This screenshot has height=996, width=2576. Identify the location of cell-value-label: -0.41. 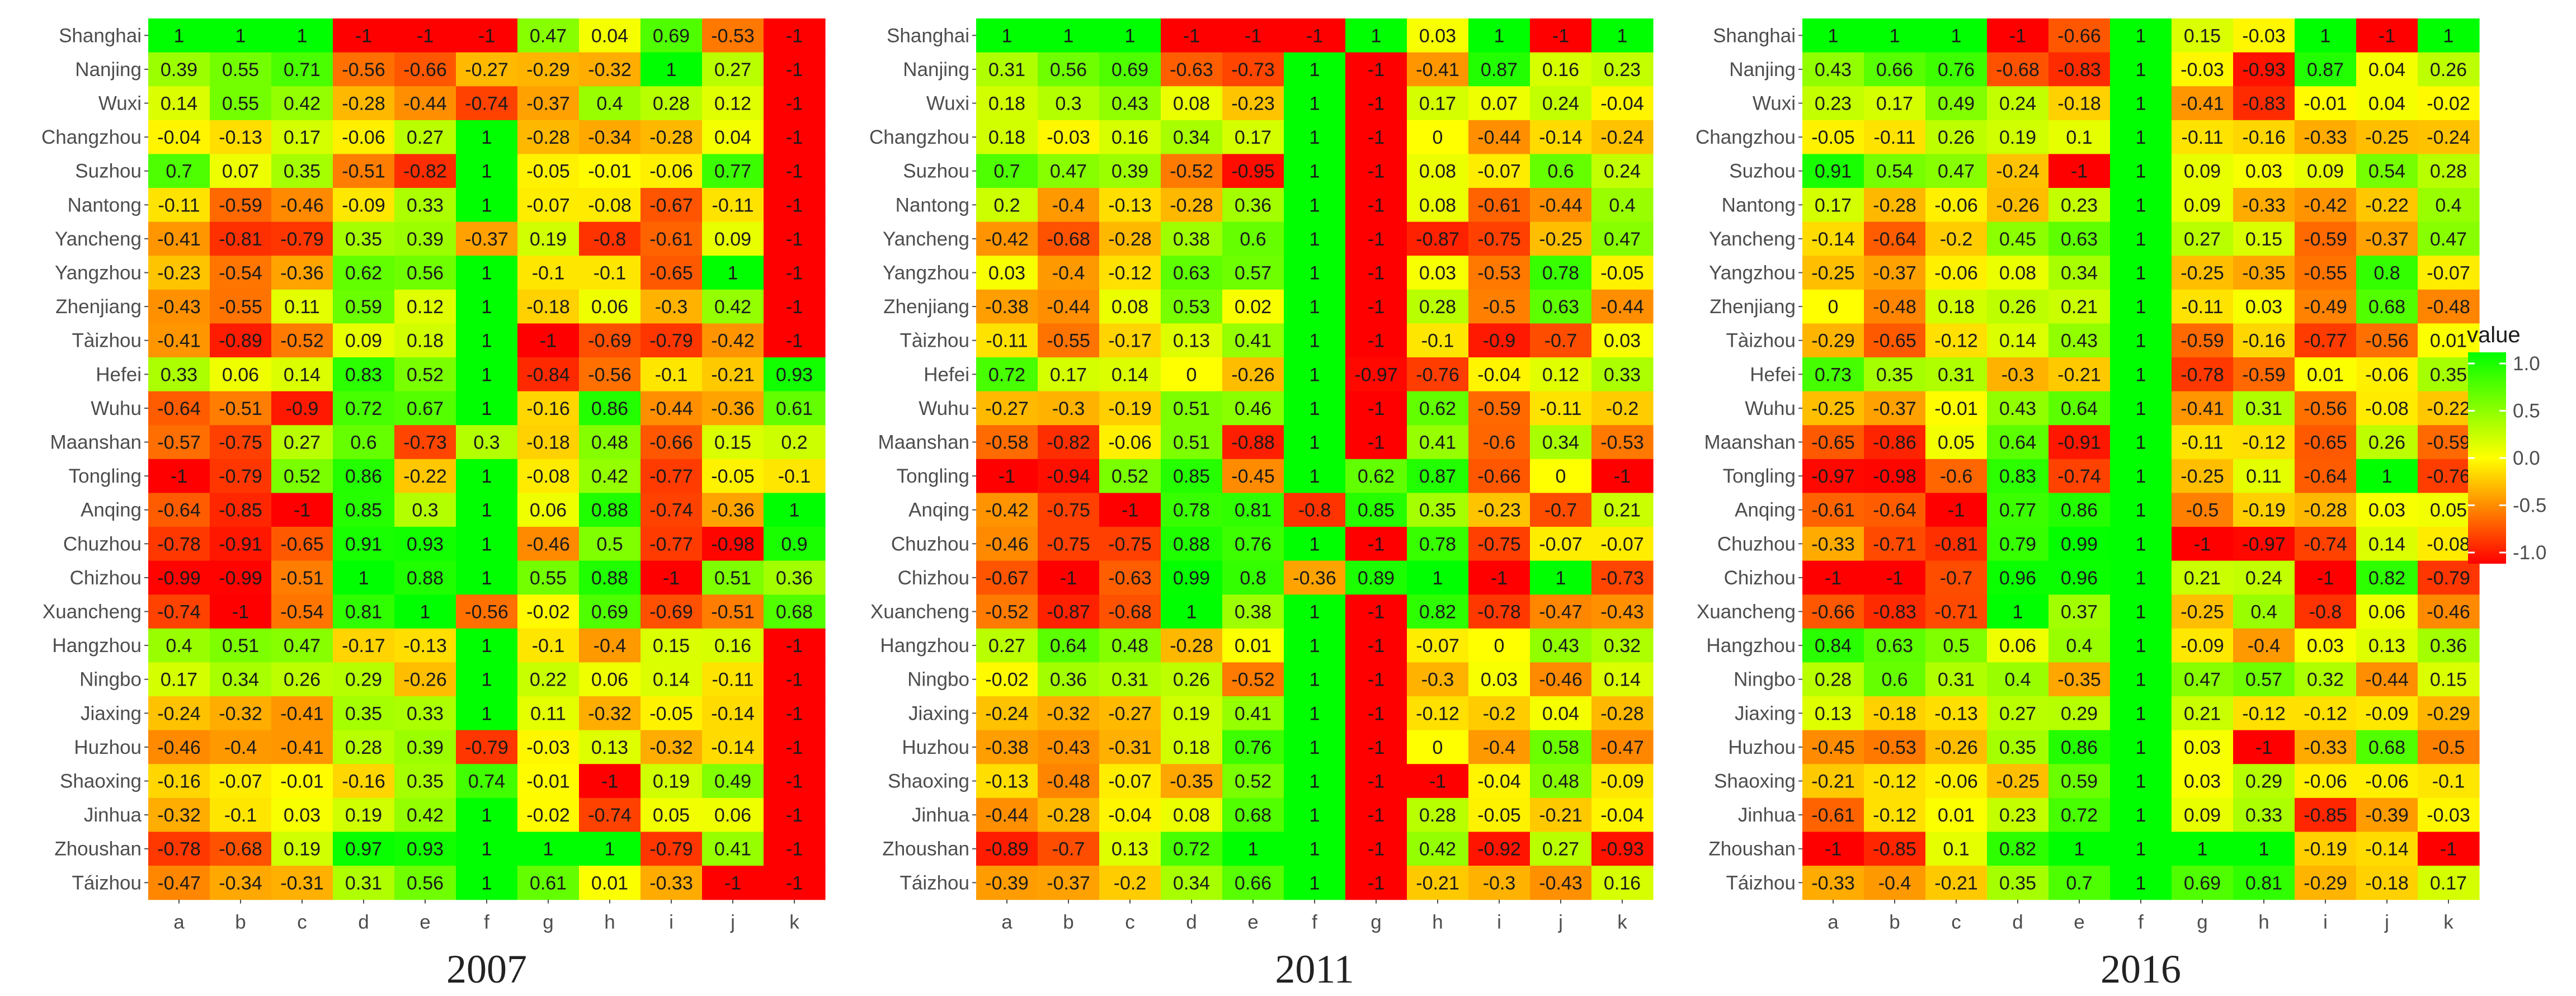
(302, 713).